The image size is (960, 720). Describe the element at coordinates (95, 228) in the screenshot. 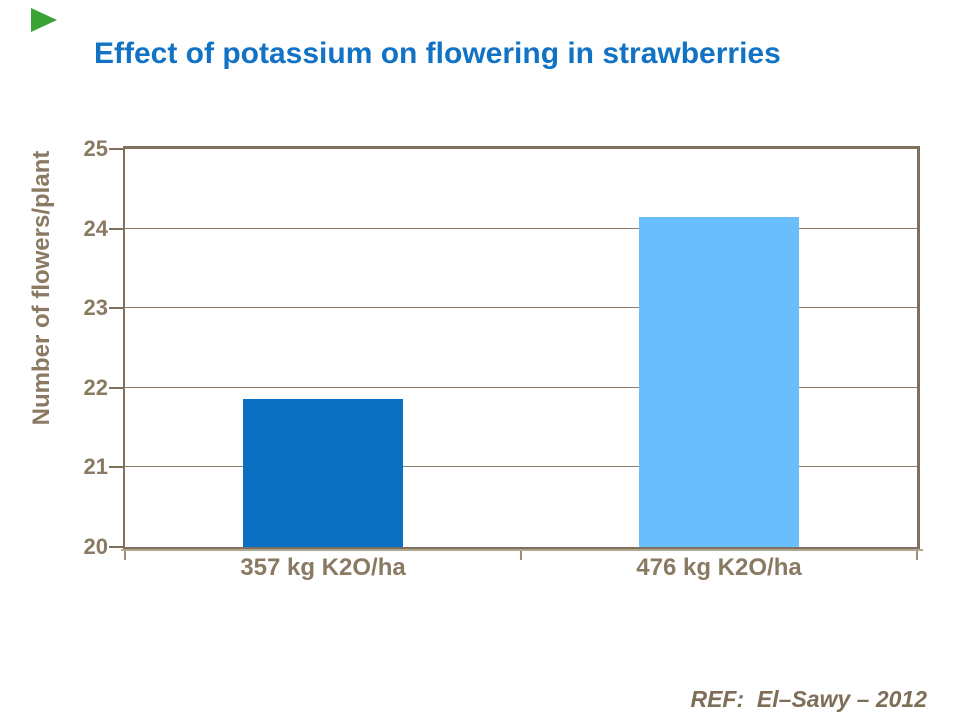

I see `y-tick-label-24: 24` at that location.